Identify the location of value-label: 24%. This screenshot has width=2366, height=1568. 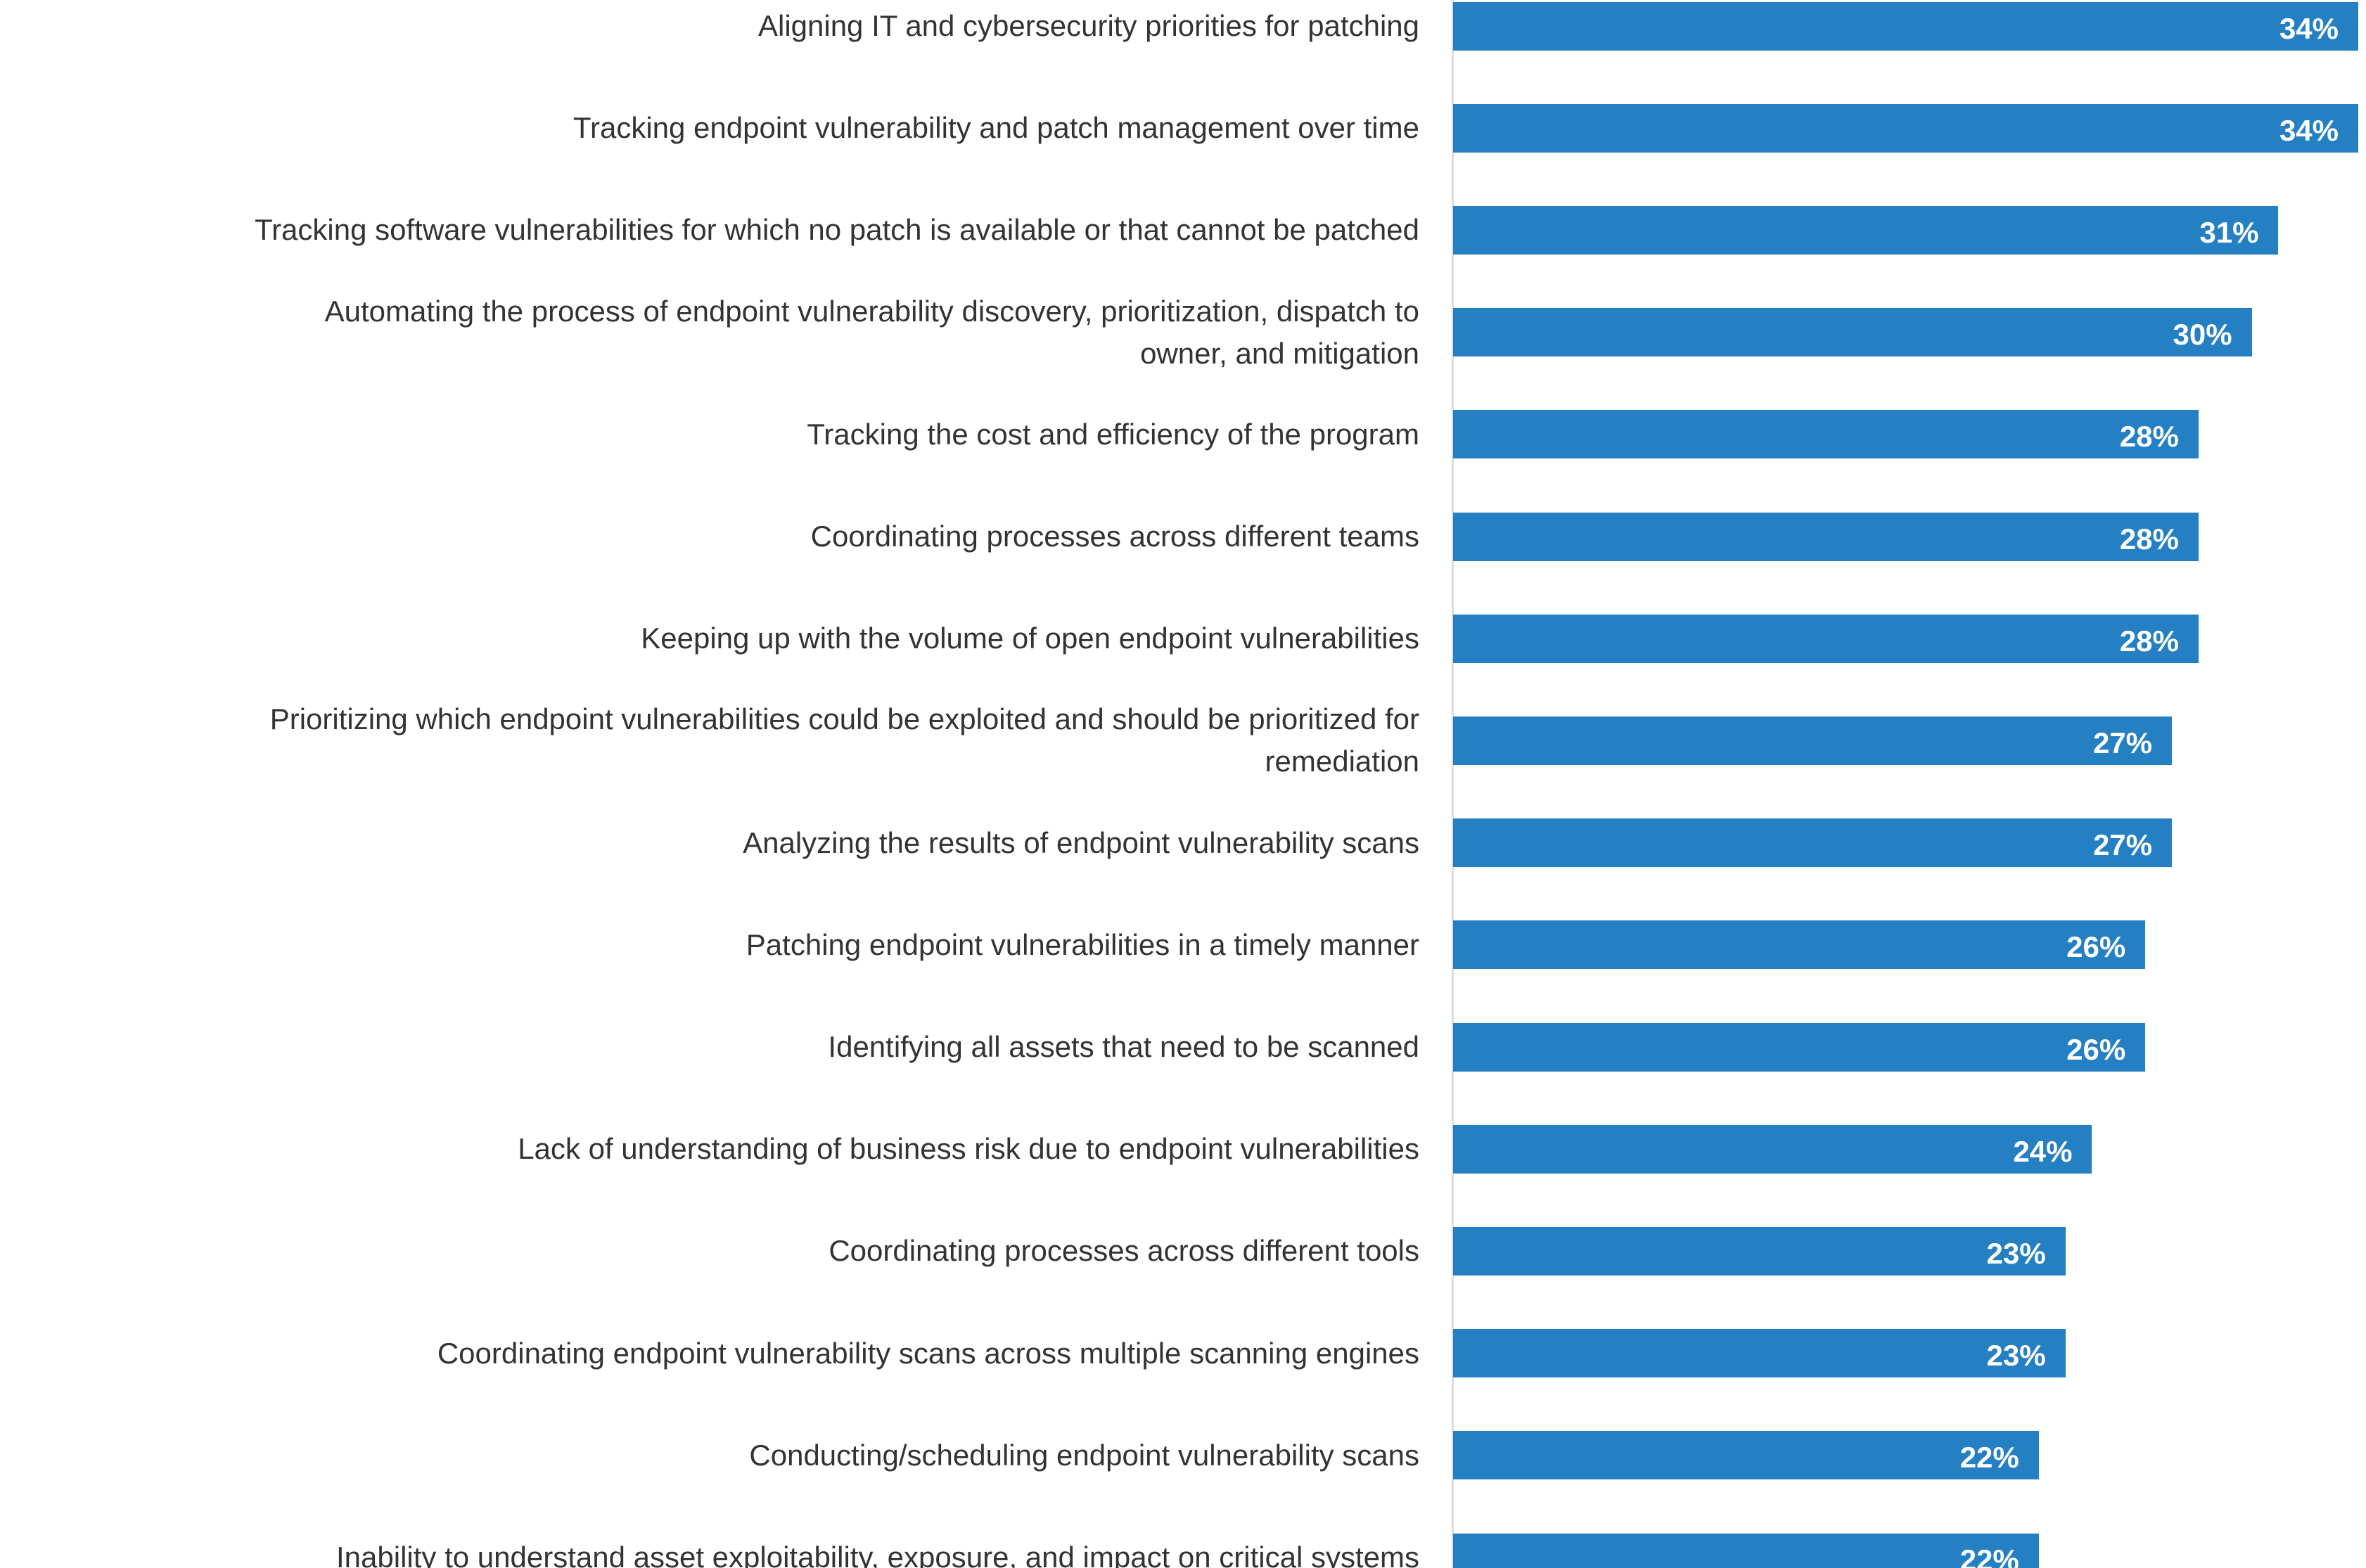
(2043, 1151).